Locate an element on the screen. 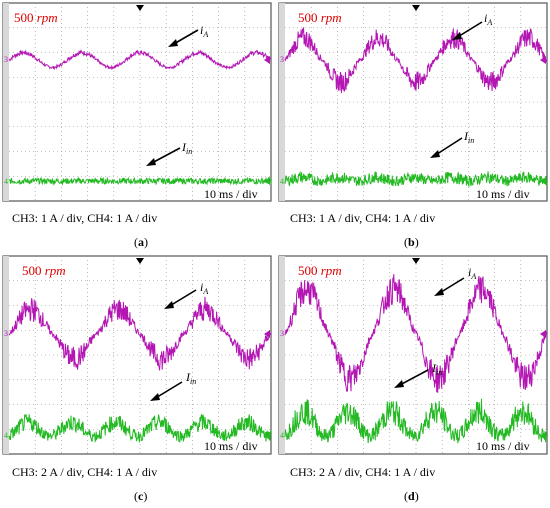 The height and width of the screenshot is (508, 550). panel-caption: (c) is located at coordinates (140, 496).